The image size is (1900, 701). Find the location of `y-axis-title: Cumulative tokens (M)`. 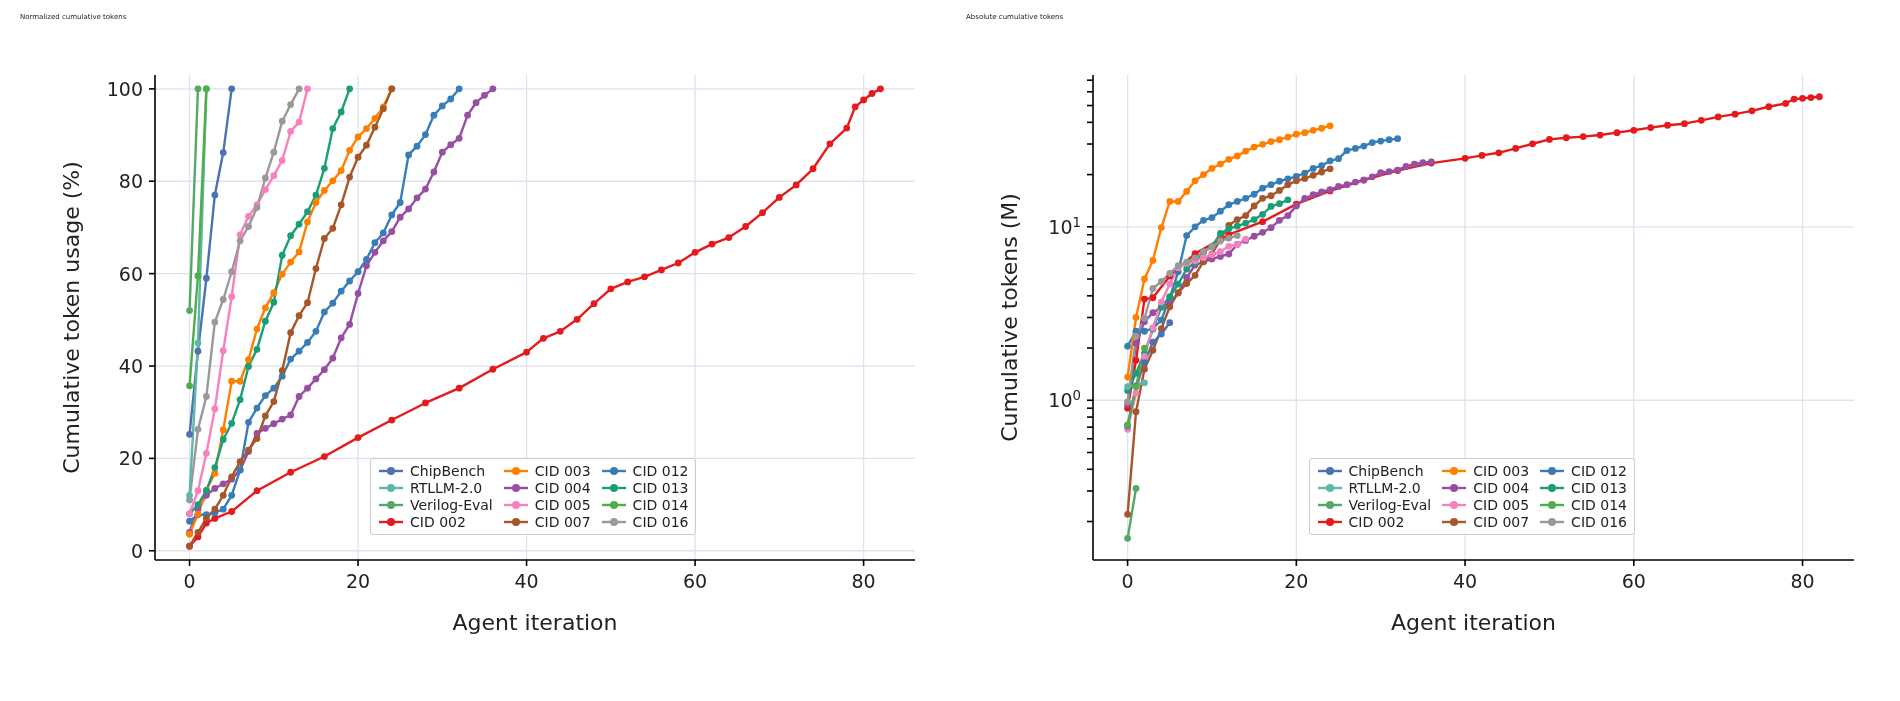

y-axis-title: Cumulative tokens (M) is located at coordinates (1009, 317).